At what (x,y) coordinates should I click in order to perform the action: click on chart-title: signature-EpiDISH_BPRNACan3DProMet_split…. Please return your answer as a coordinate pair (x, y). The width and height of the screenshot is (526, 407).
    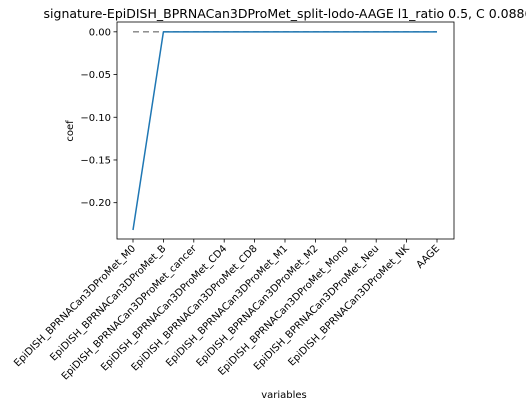
    Looking at the image, I should click on (285, 13).